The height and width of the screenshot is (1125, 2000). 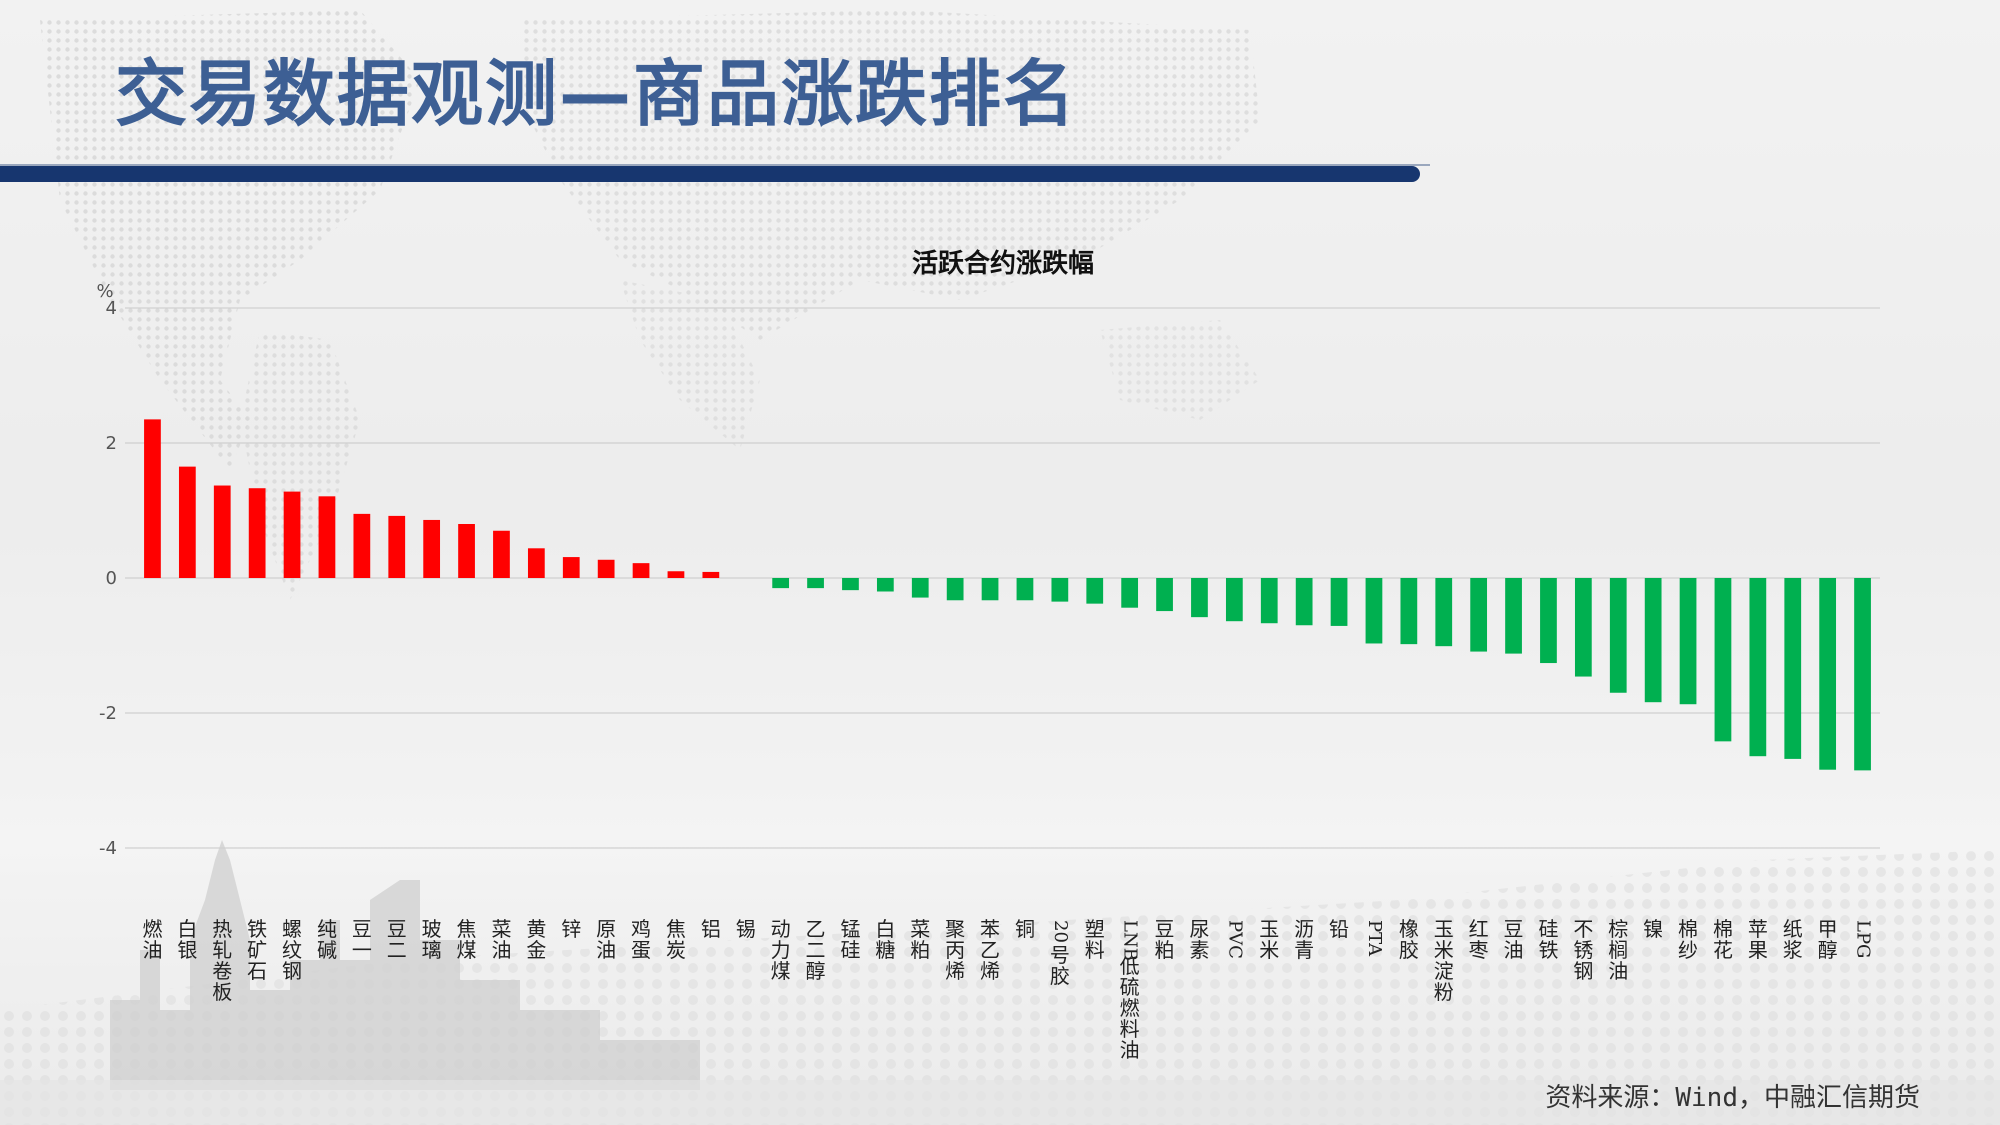 I want to click on bar-铅, so click(x=1339, y=602).